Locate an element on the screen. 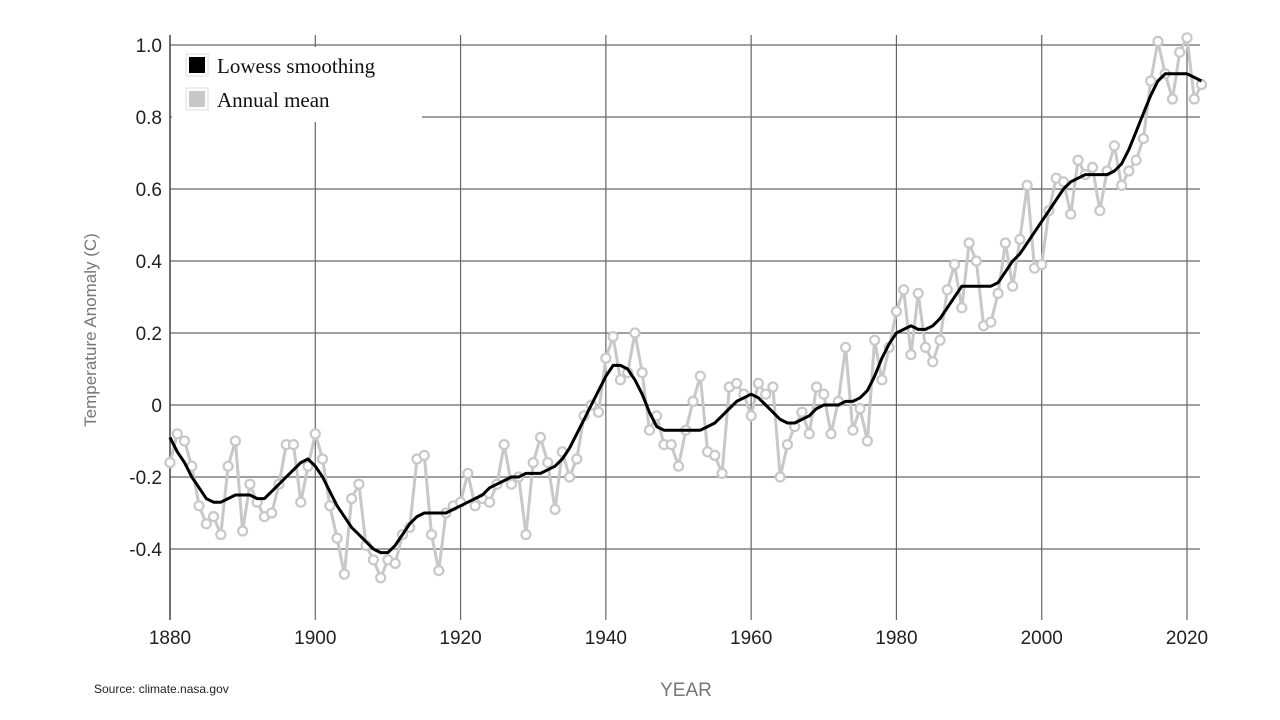 This screenshot has width=1280, height=720. y-tick-label: 0.4 is located at coordinates (149, 262).